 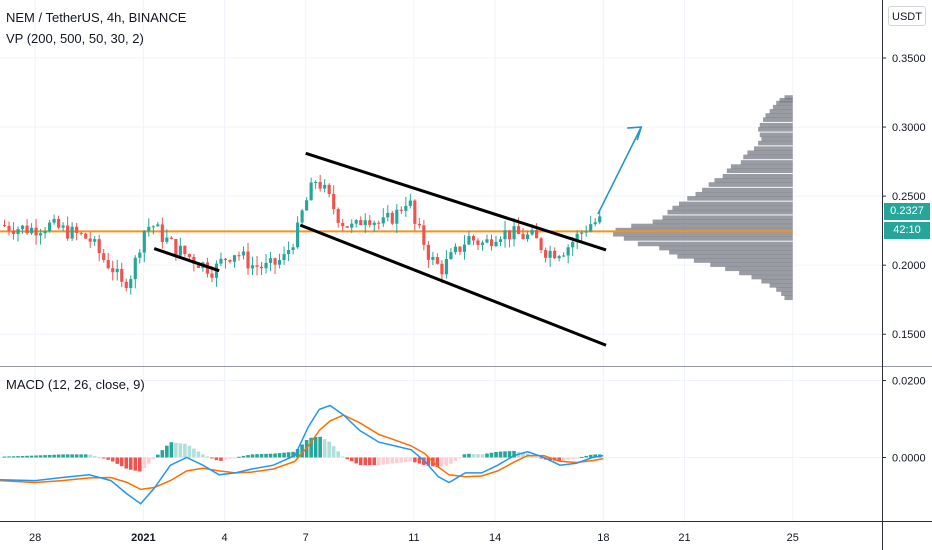 I want to click on y-tick-label: 0.2000, so click(x=909, y=266).